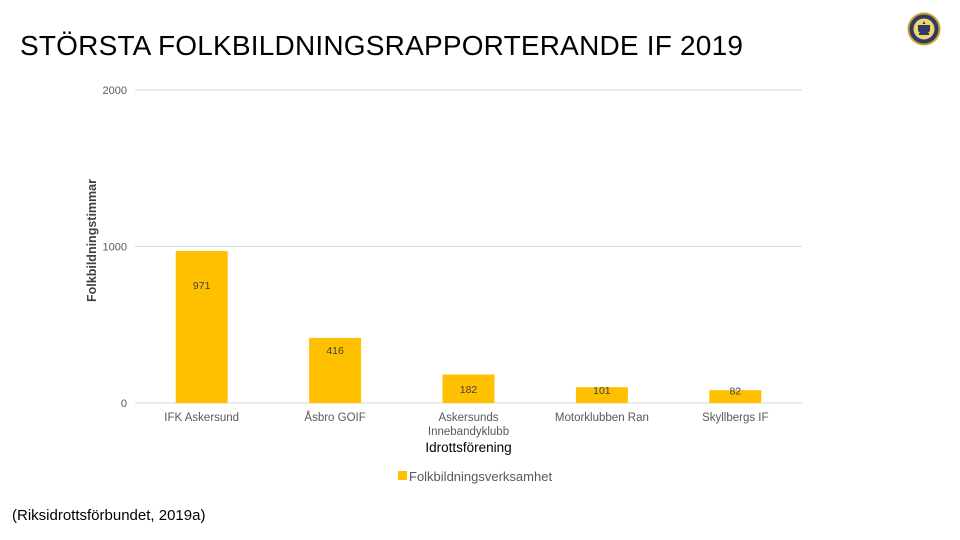 The height and width of the screenshot is (540, 960). I want to click on y-tick-label: 0, so click(124, 404).